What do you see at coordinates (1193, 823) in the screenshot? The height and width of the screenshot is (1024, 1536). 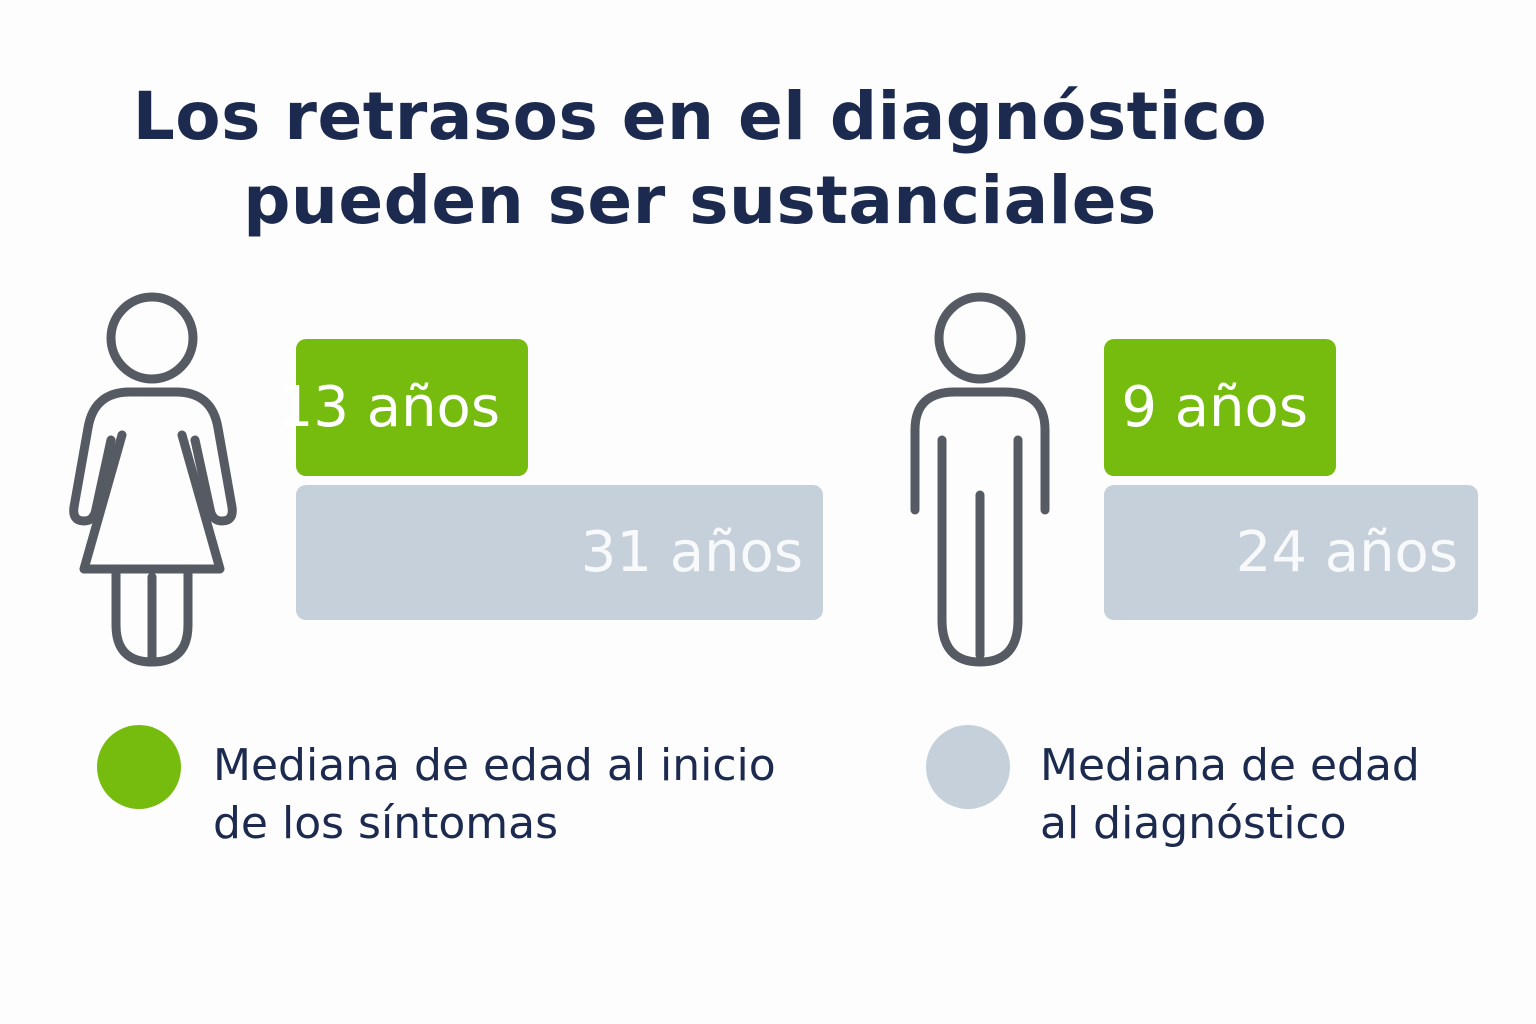 I see `legend-label-diagnosis-line2: al diagnóstico` at bounding box center [1193, 823].